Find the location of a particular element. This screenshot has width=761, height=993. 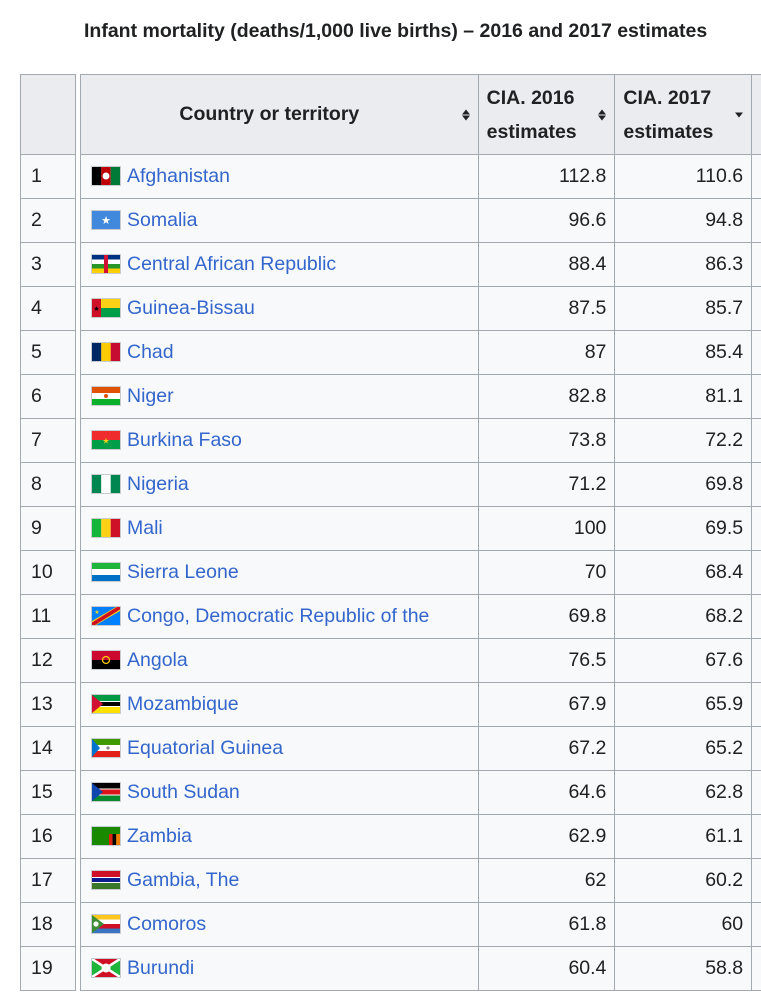

flag-guinea-bissau-icon: ★ is located at coordinates (106, 308).